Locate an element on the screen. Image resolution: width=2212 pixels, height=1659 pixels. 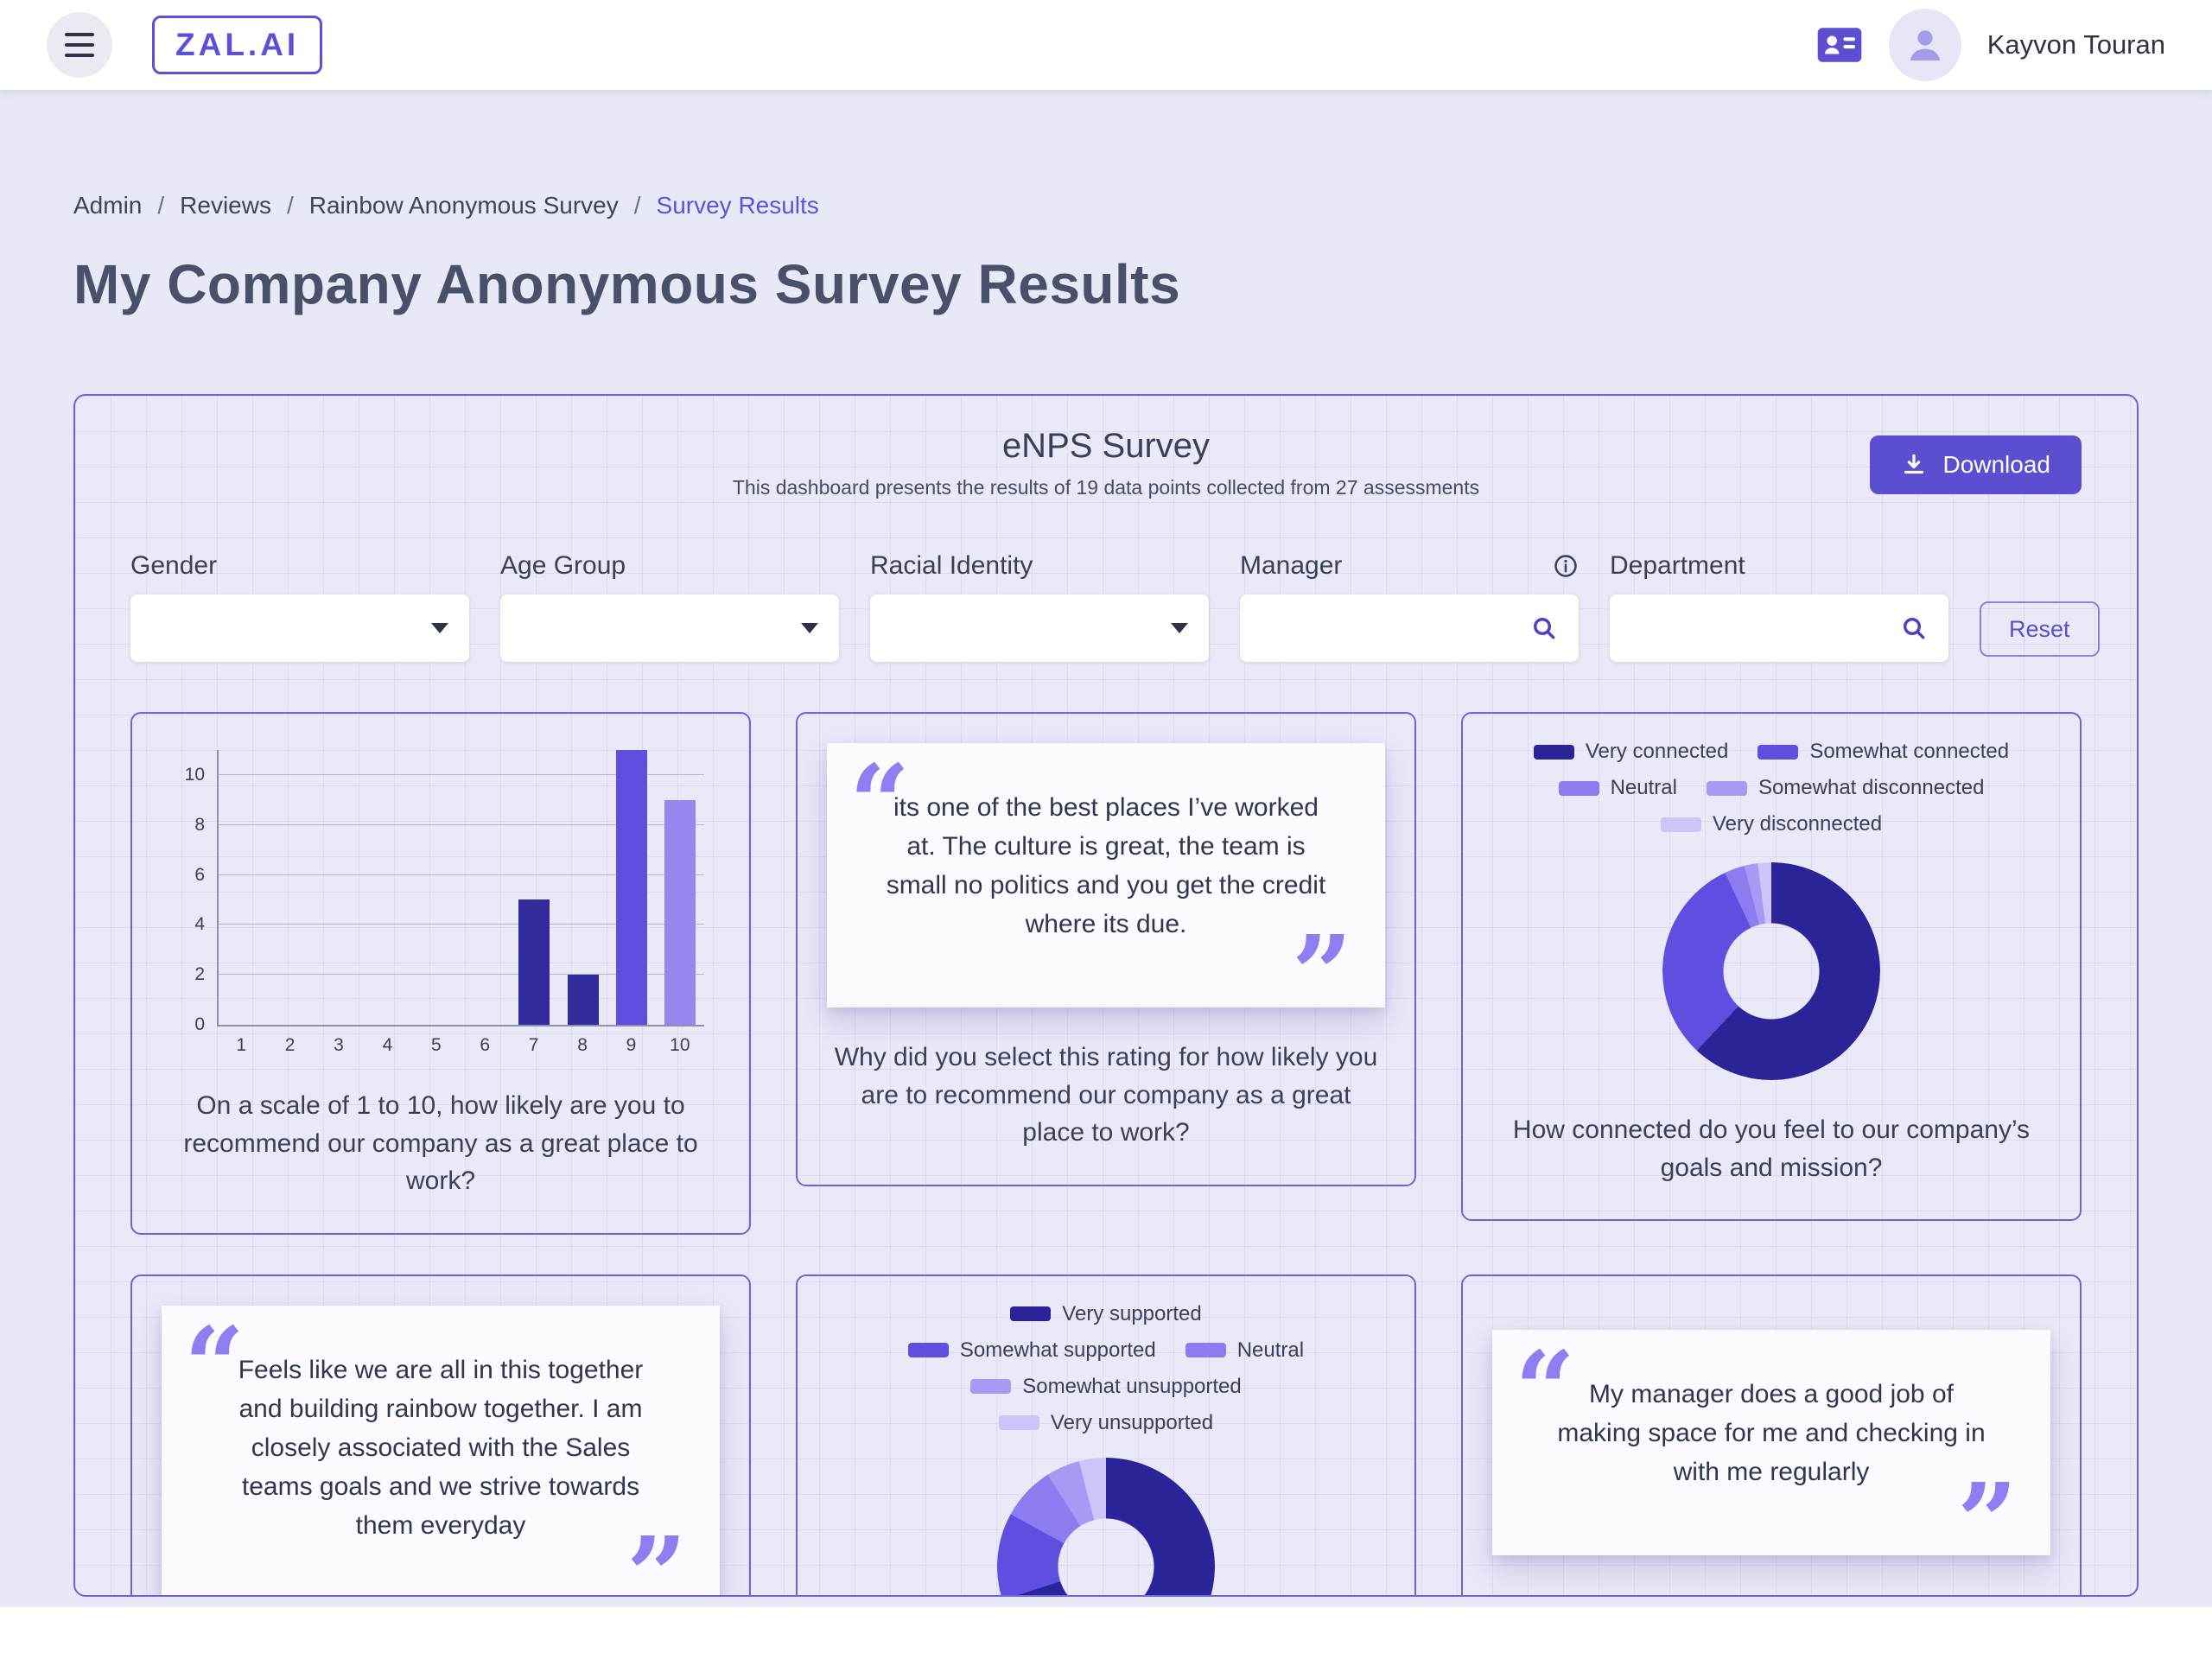
user-name: Kayvon Touran is located at coordinates (2075, 44).